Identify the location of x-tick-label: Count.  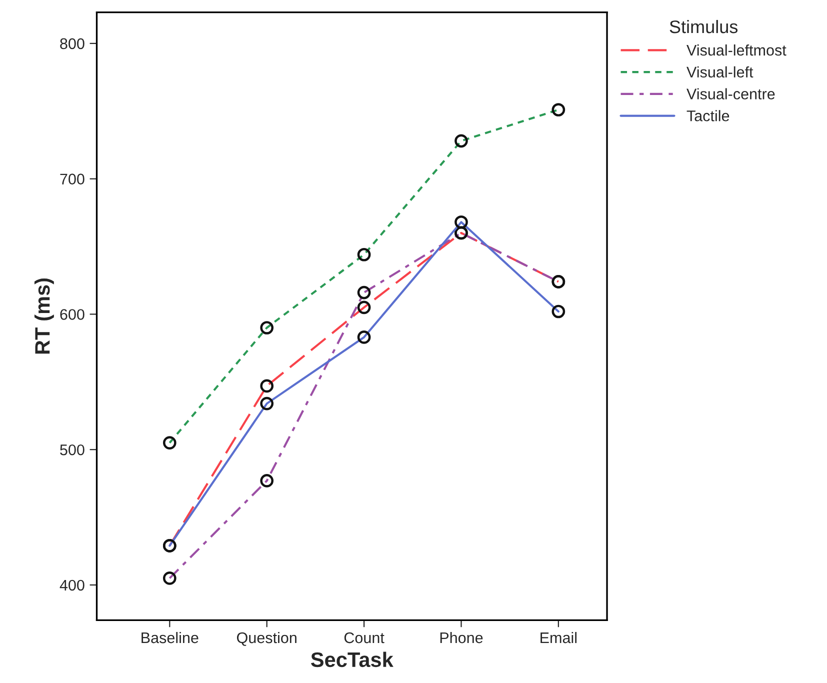
(364, 638).